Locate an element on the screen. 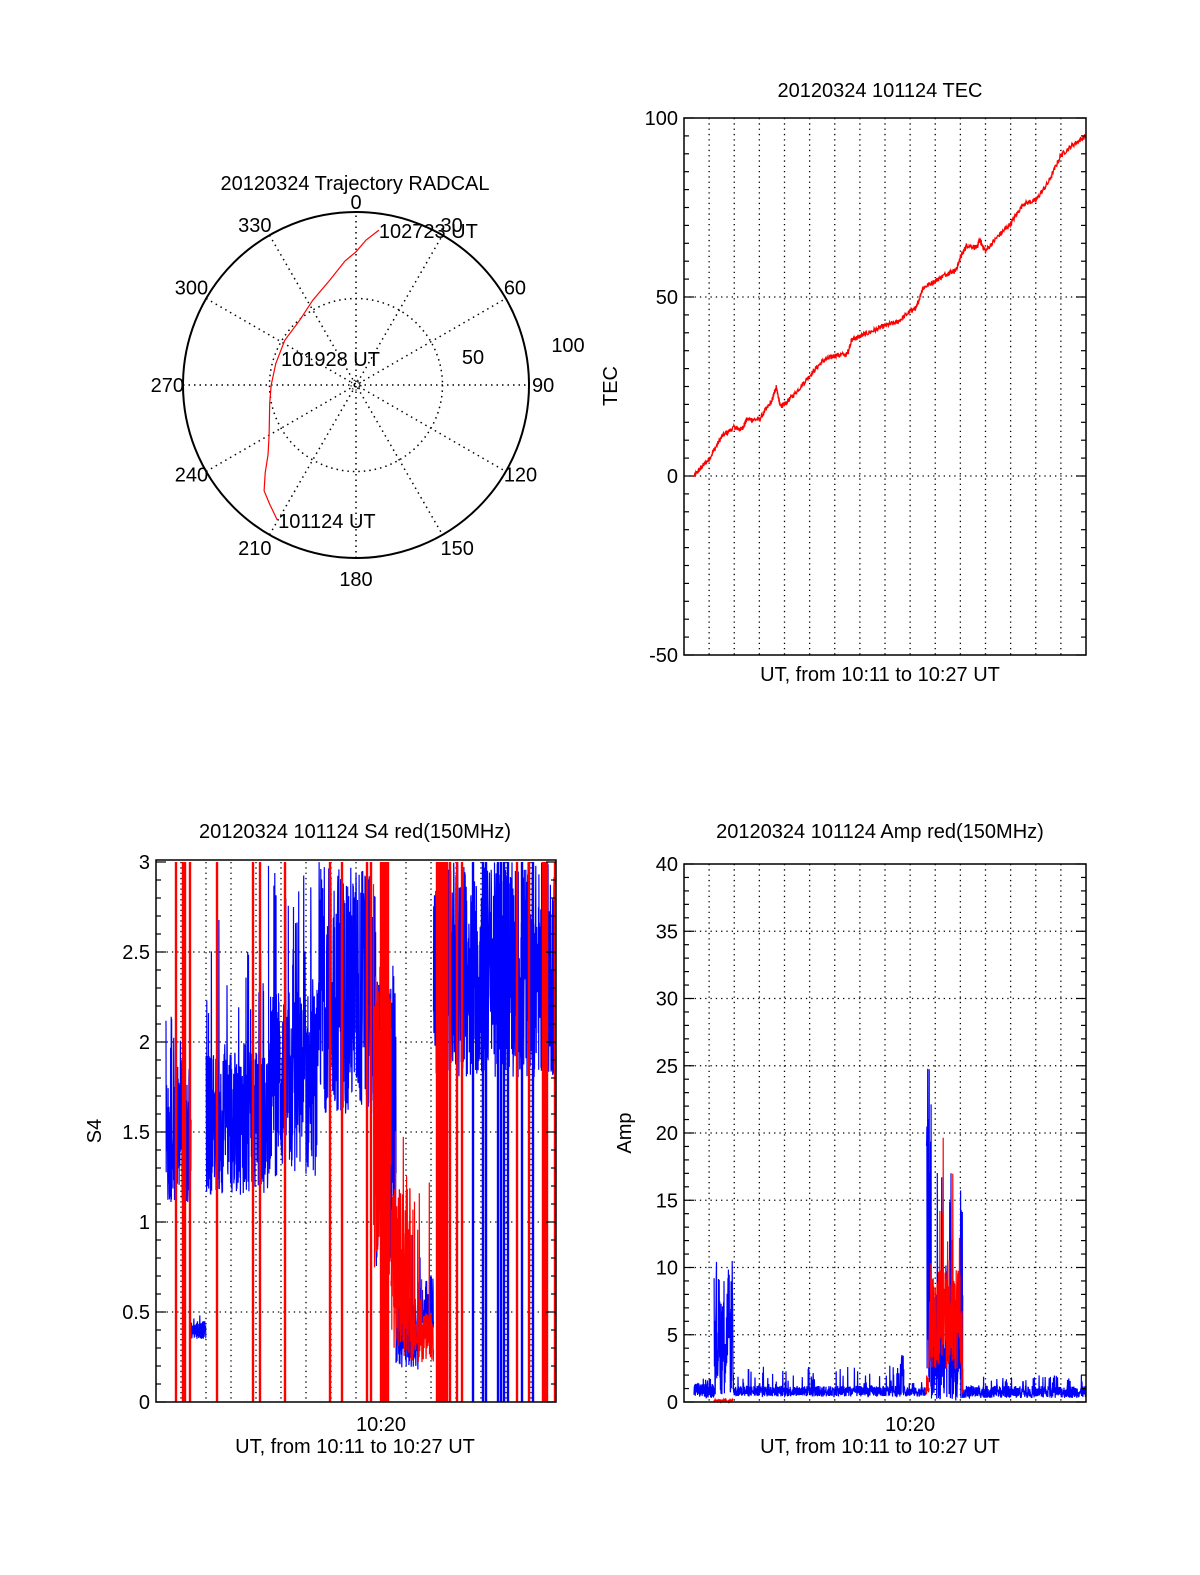 Image resolution: width=1200 pixels, height=1575 pixels. amp-series is located at coordinates (890, 1236).